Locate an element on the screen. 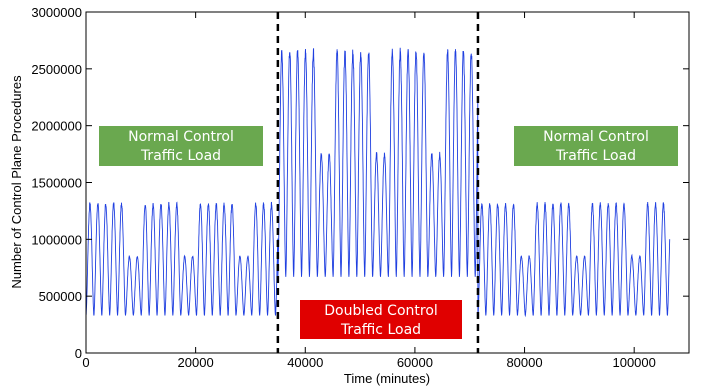 The image size is (706, 387). x-tick-label: 40000 is located at coordinates (305, 362).